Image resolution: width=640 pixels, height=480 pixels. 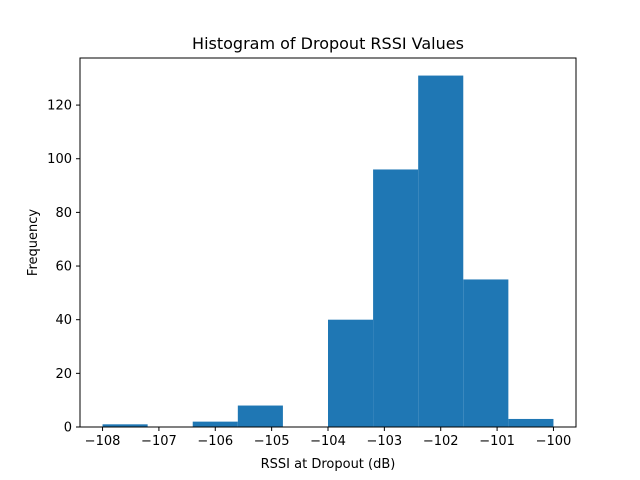 What do you see at coordinates (59, 159) in the screenshot?
I see `y-tick-label: 100` at bounding box center [59, 159].